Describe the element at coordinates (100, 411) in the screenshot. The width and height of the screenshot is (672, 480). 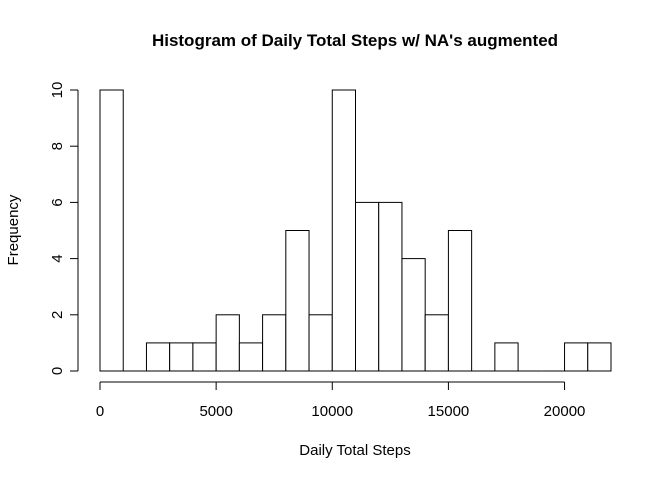
I see `x-tick-label: 0` at that location.